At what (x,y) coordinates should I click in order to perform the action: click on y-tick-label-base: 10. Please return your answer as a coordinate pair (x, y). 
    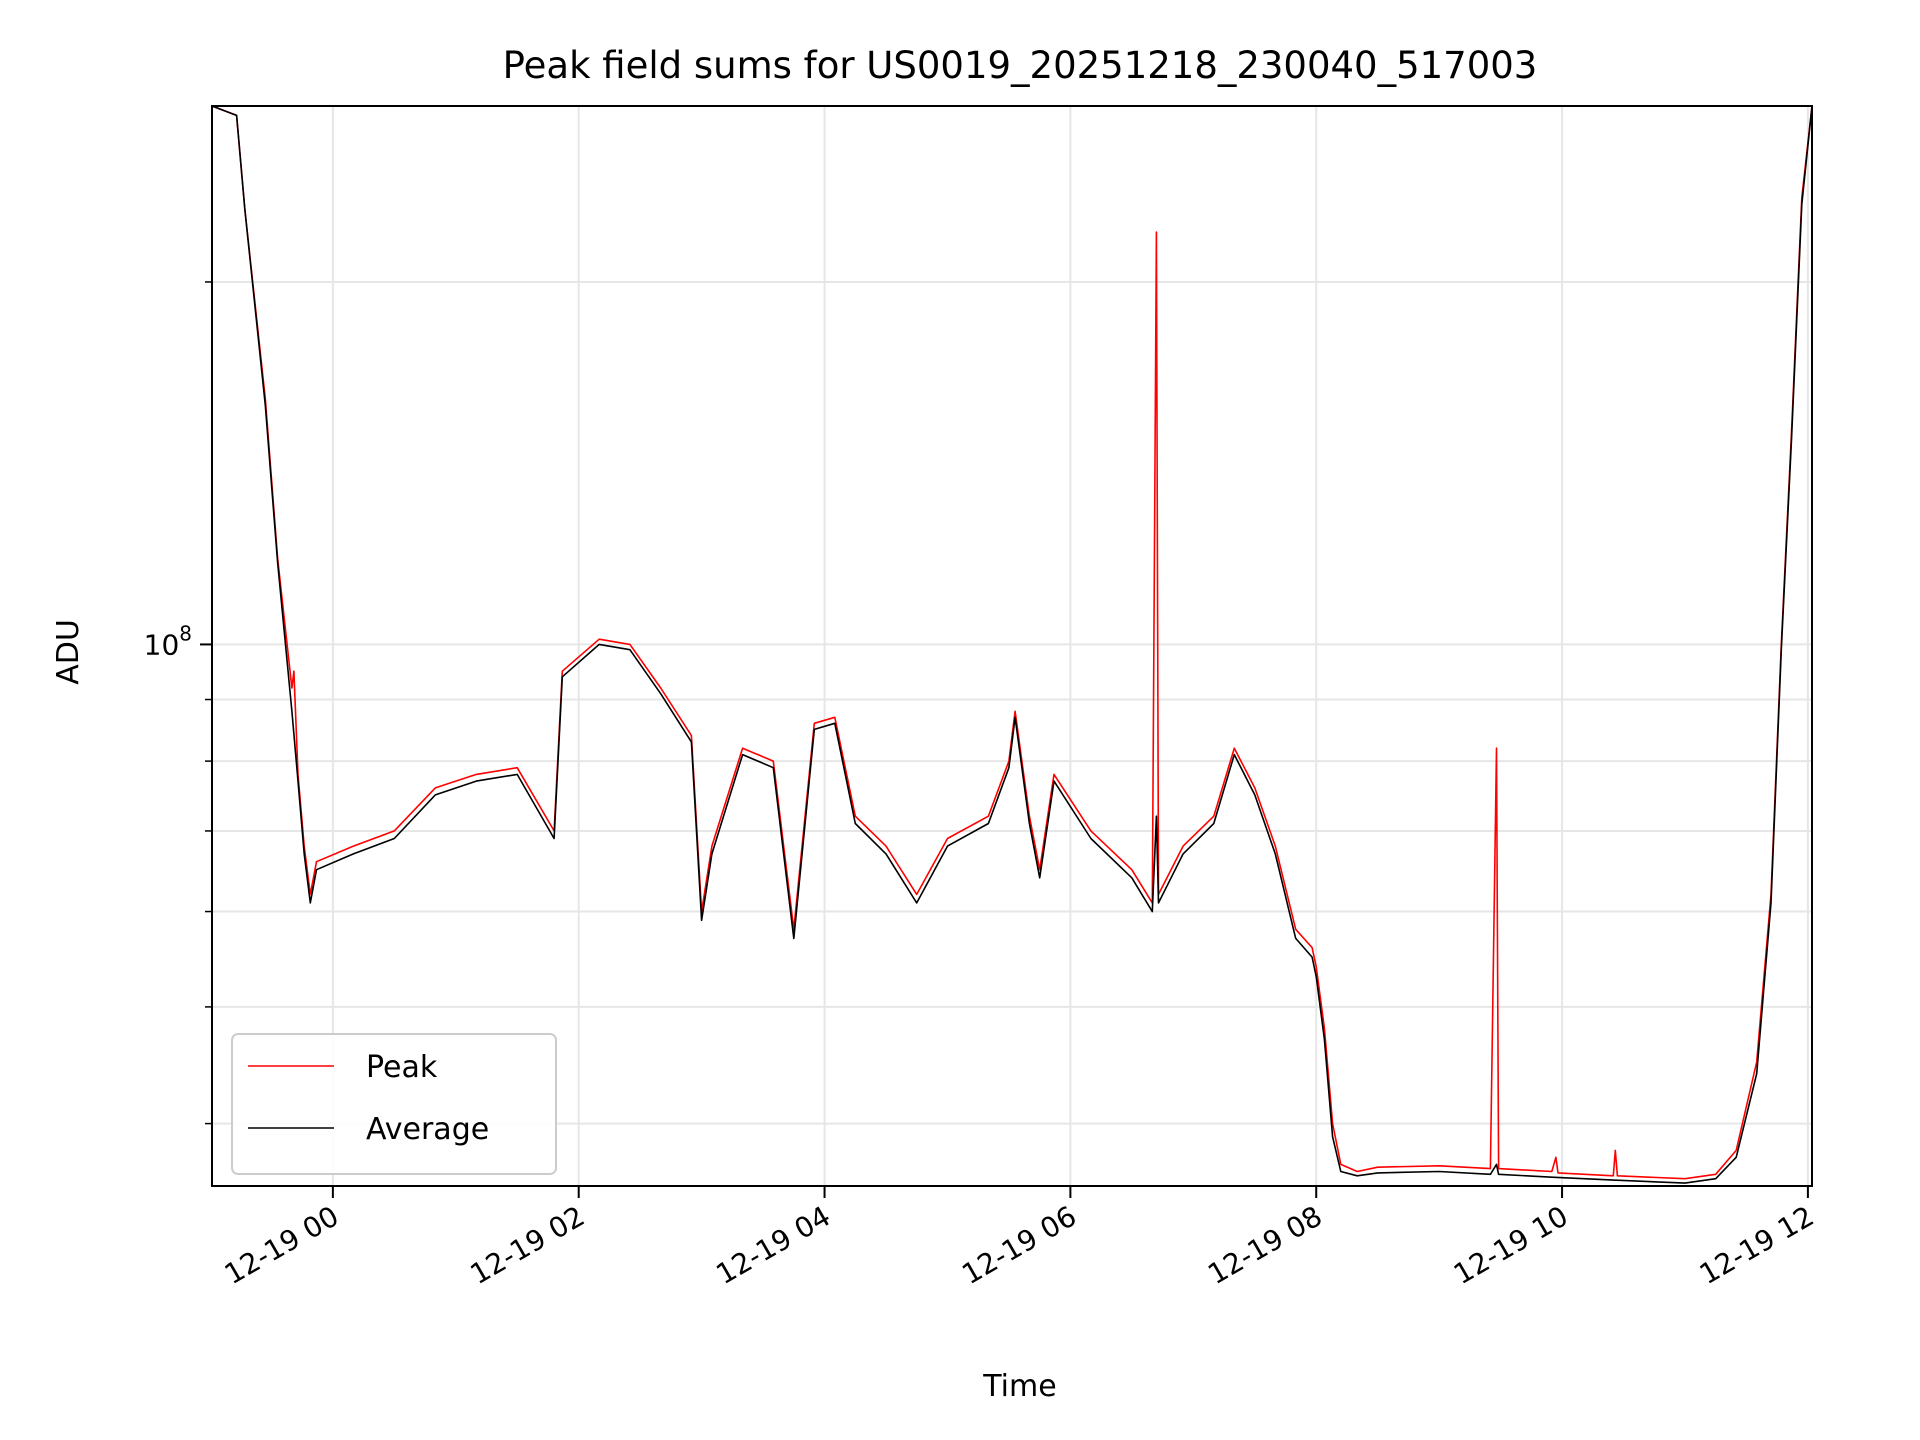
    Looking at the image, I should click on (162, 644).